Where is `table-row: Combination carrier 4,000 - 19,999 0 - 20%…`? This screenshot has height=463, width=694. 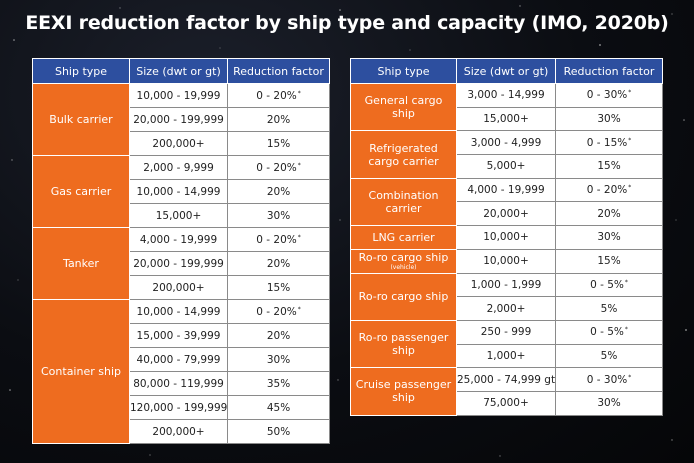 table-row: Combination carrier 4,000 - 19,999 0 - 20%… is located at coordinates (506, 202).